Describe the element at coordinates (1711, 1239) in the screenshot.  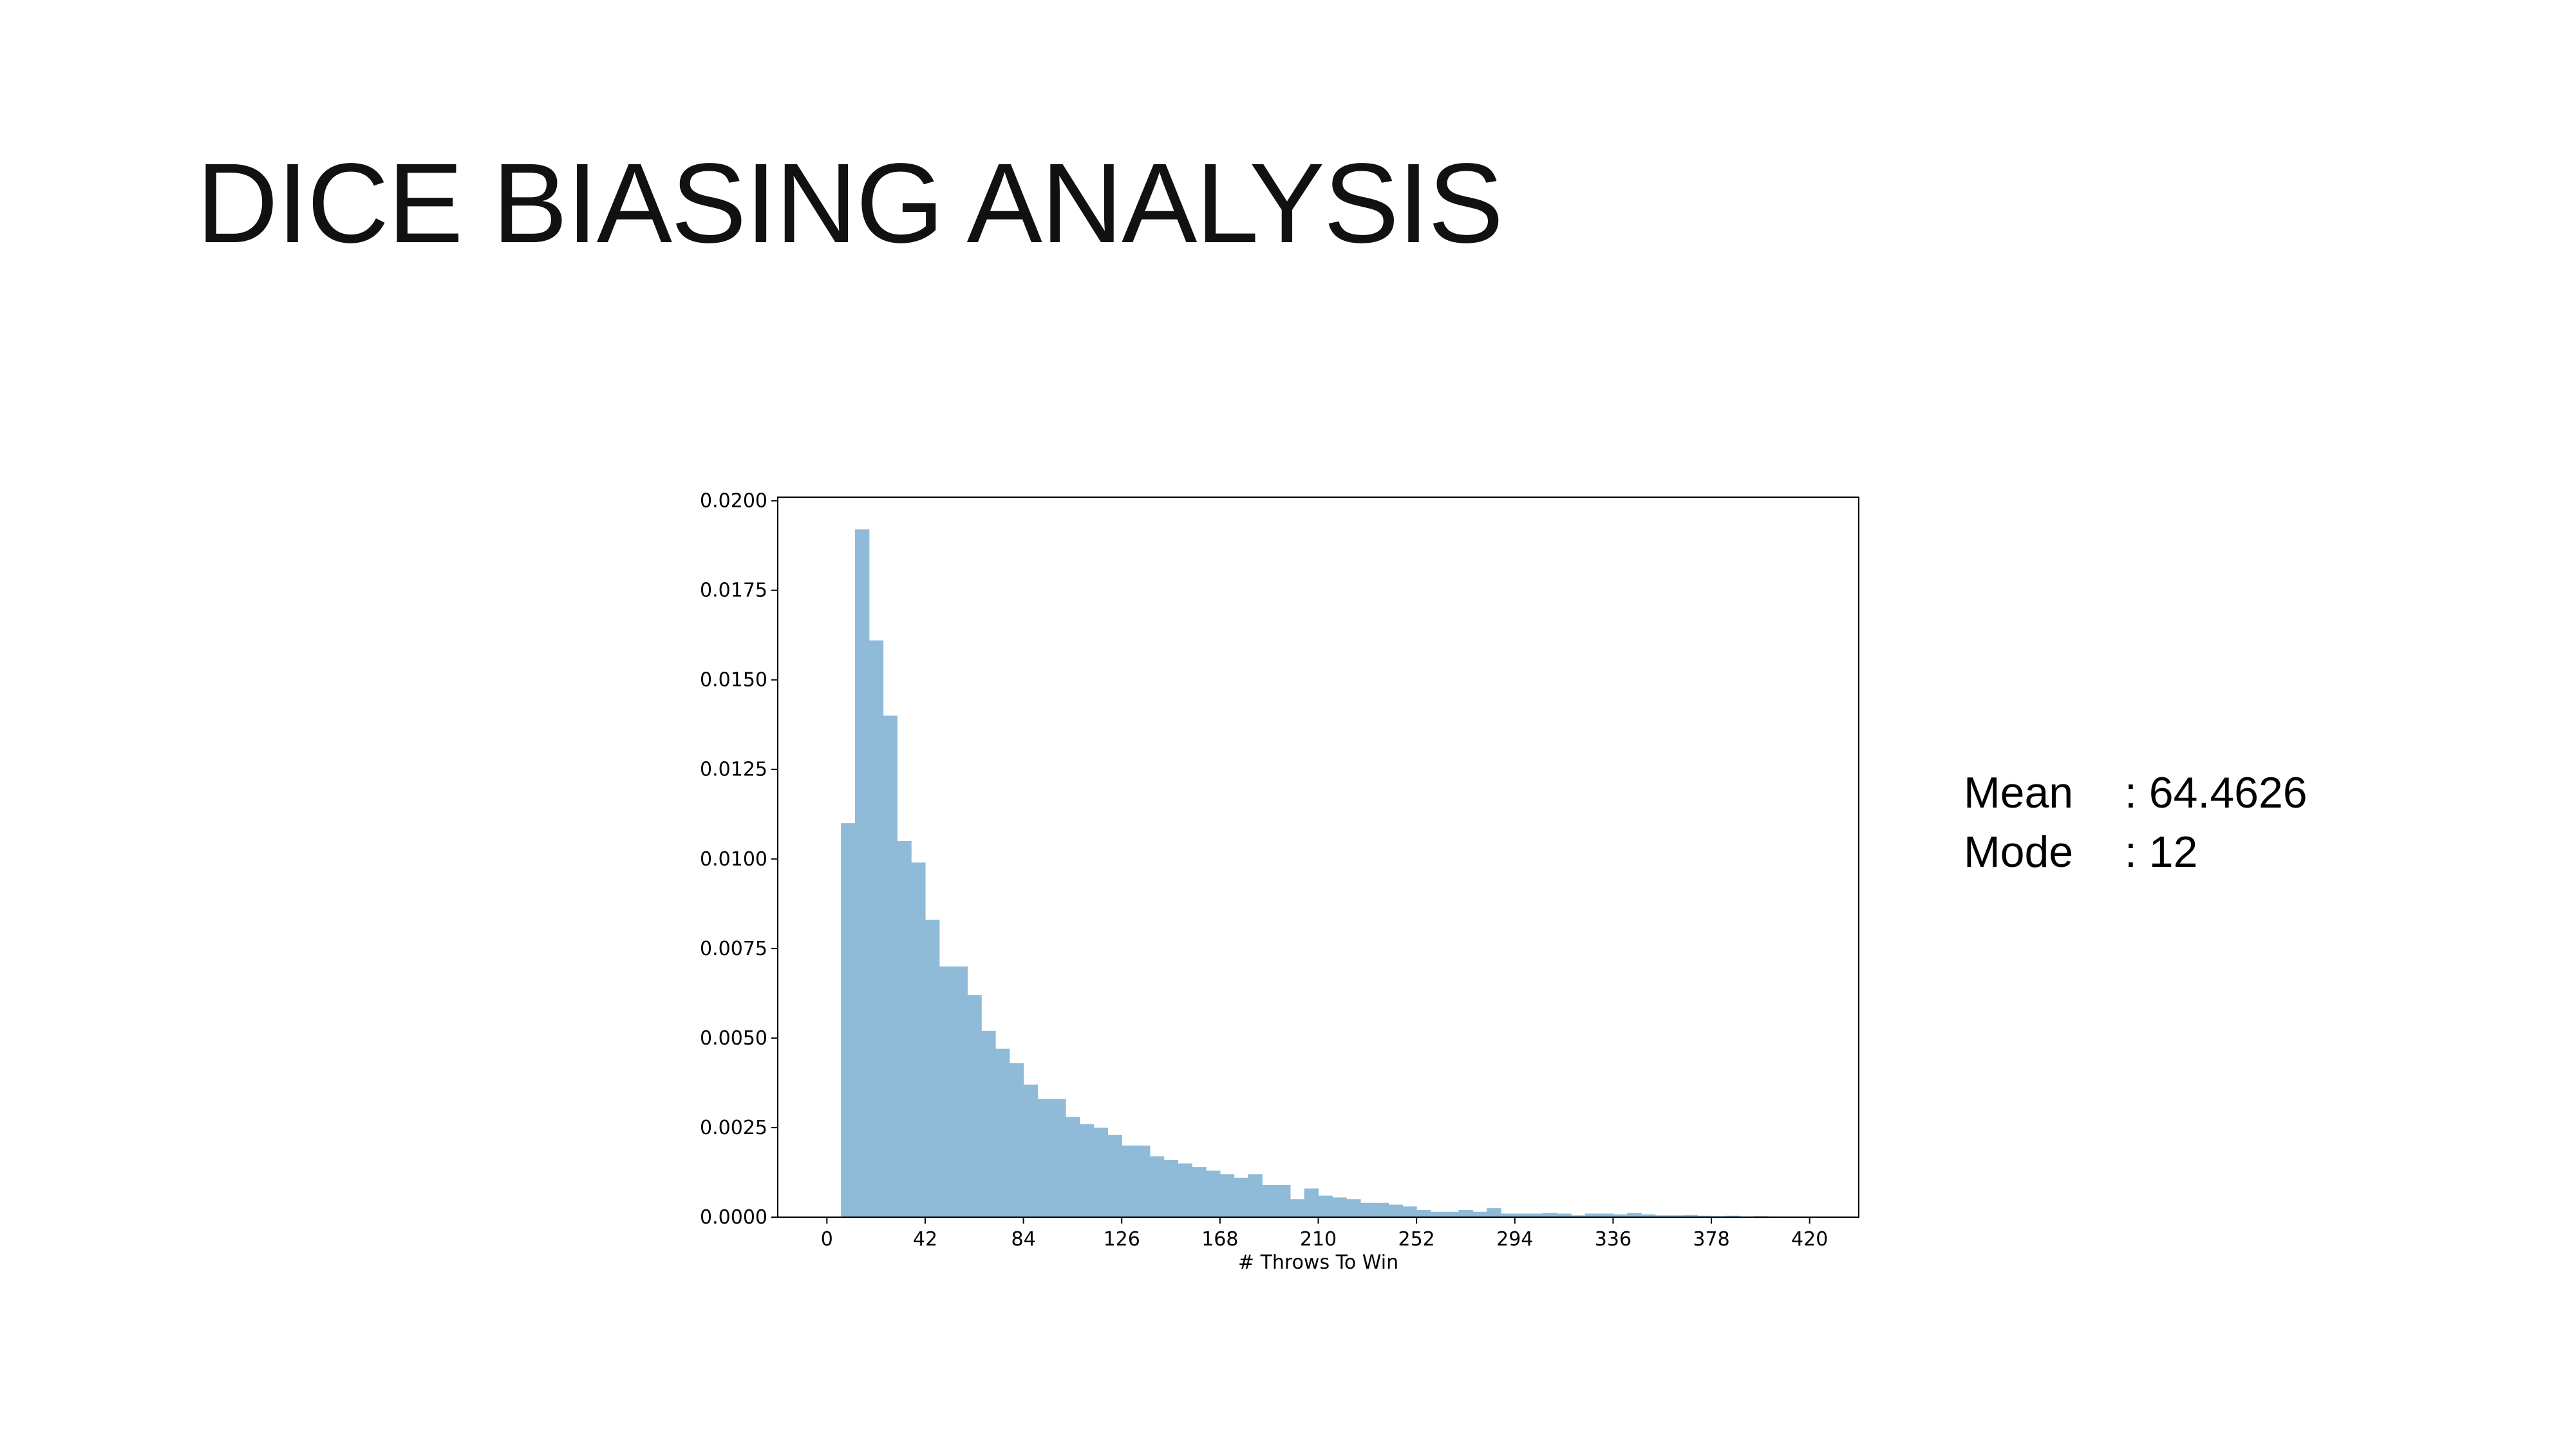
I see `x-tick-label: 378` at that location.